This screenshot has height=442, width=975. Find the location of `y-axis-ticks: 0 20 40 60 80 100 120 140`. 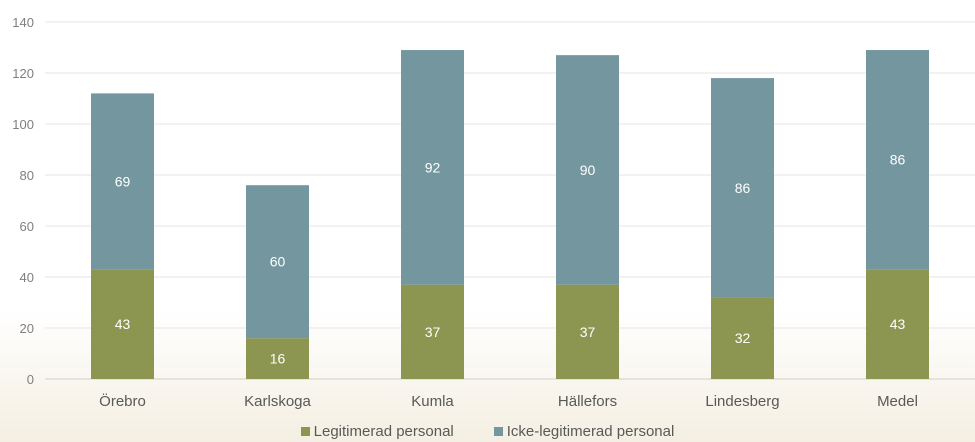

y-axis-ticks: 0 20 40 60 80 100 120 140 is located at coordinates (23, 201).